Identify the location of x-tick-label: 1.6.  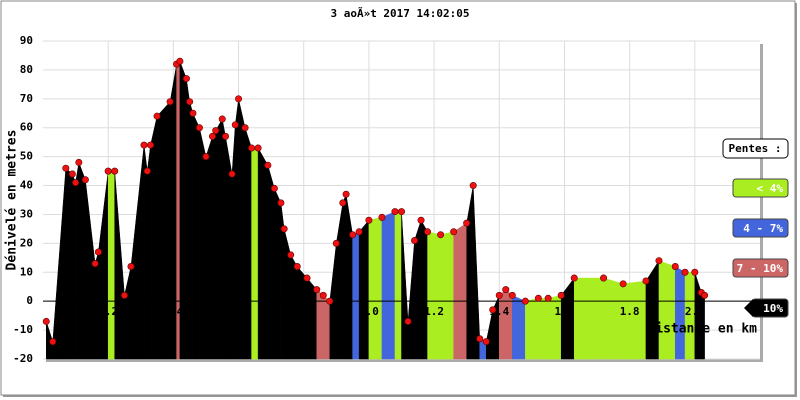
(565, 311).